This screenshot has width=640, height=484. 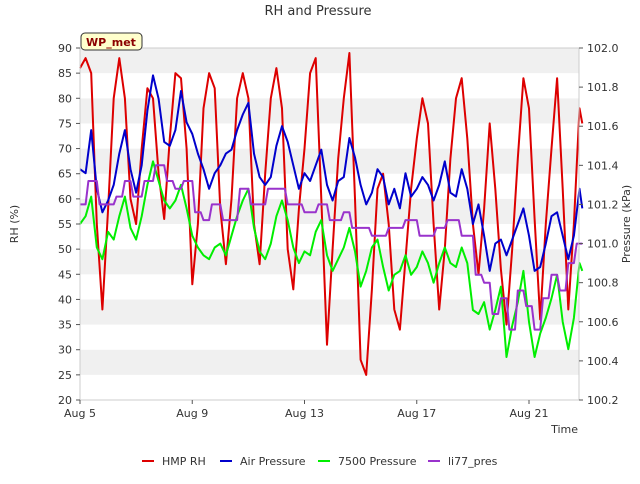 What do you see at coordinates (65, 224) in the screenshot?
I see `y-left-tick-label: 55` at bounding box center [65, 224].